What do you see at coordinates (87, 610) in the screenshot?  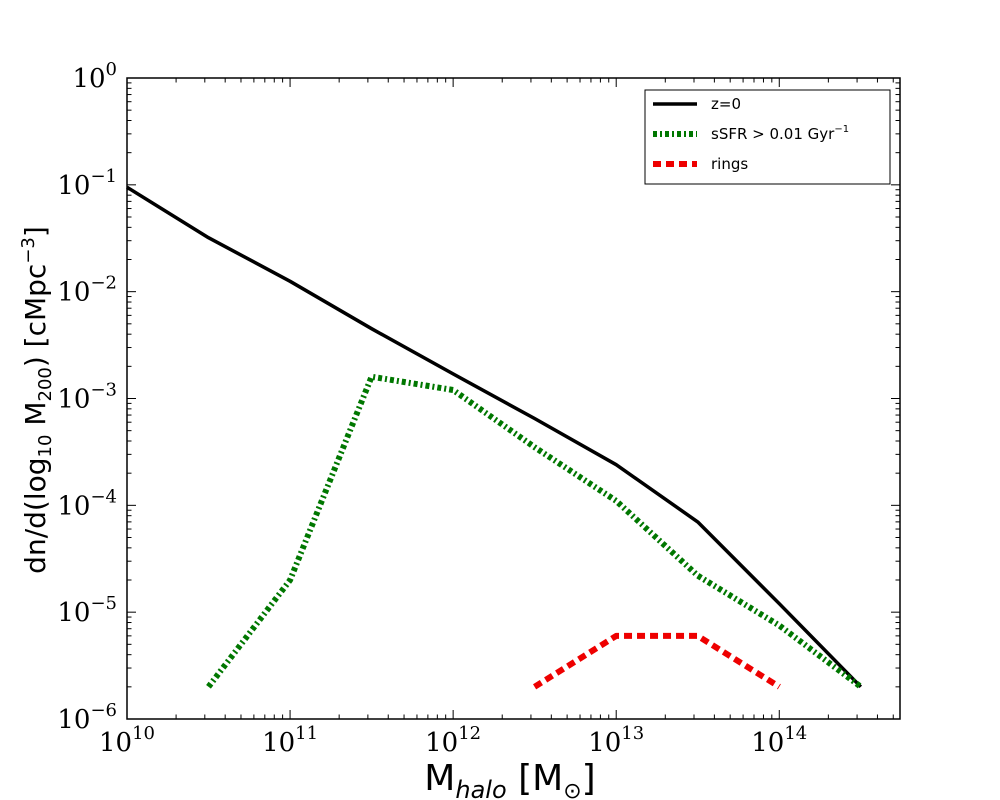 I see `y-tick-label: 10⁻⁵` at bounding box center [87, 610].